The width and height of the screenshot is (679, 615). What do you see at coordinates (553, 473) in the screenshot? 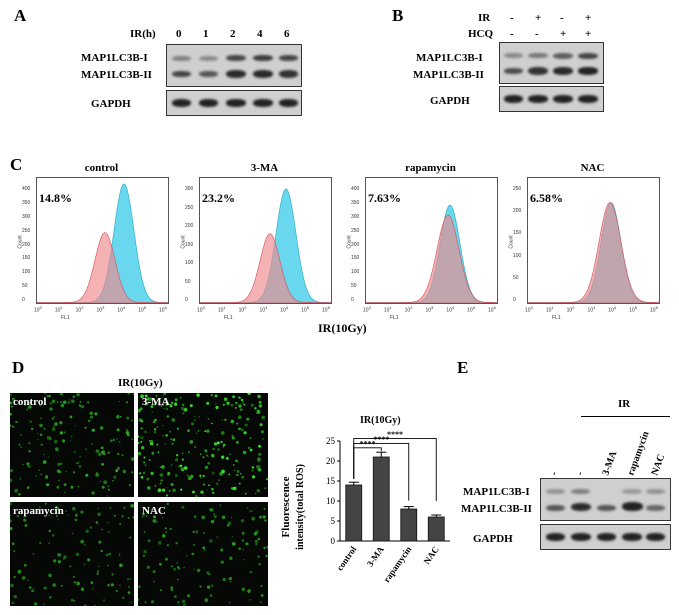
I see `panel-e-lane-label: -` at bounding box center [553, 473].